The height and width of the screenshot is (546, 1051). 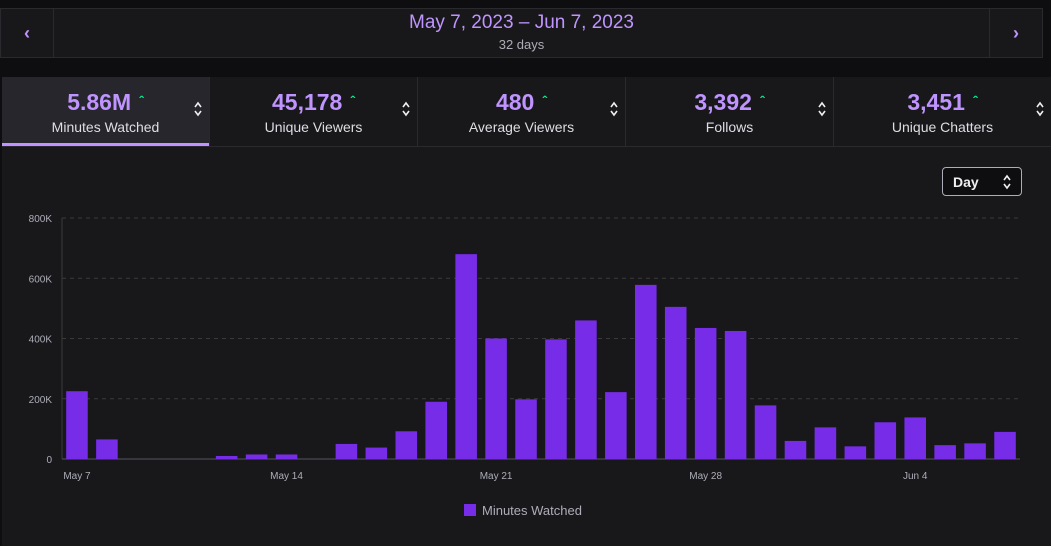 What do you see at coordinates (496, 476) in the screenshot?
I see `x-tick-label: May 21` at bounding box center [496, 476].